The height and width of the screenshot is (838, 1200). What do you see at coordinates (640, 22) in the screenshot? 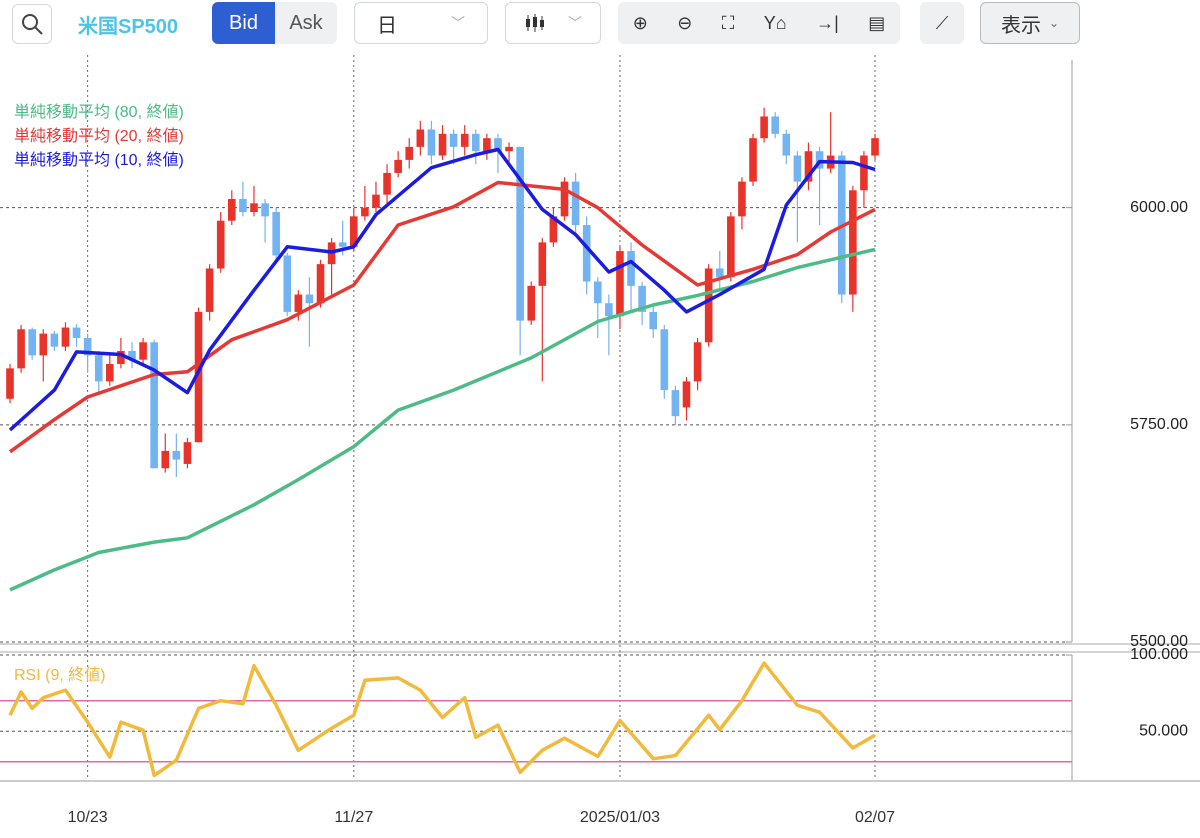
I see `zoom-in: ⊕` at bounding box center [640, 22].